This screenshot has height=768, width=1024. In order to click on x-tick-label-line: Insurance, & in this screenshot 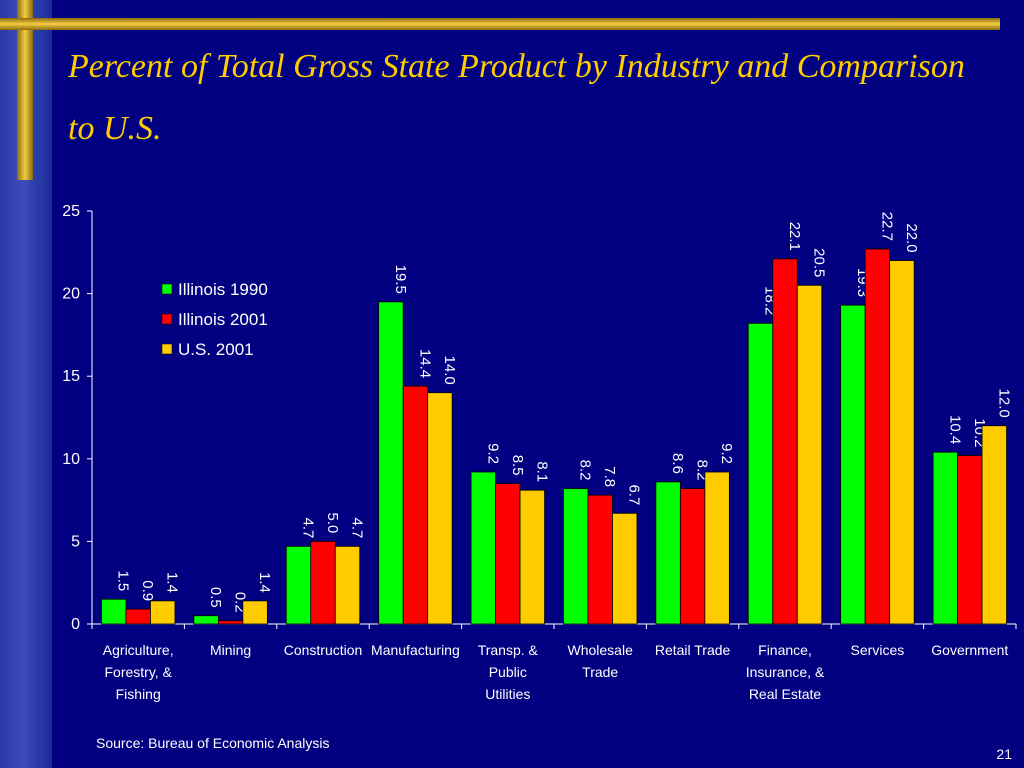, I will do `click(785, 672)`.